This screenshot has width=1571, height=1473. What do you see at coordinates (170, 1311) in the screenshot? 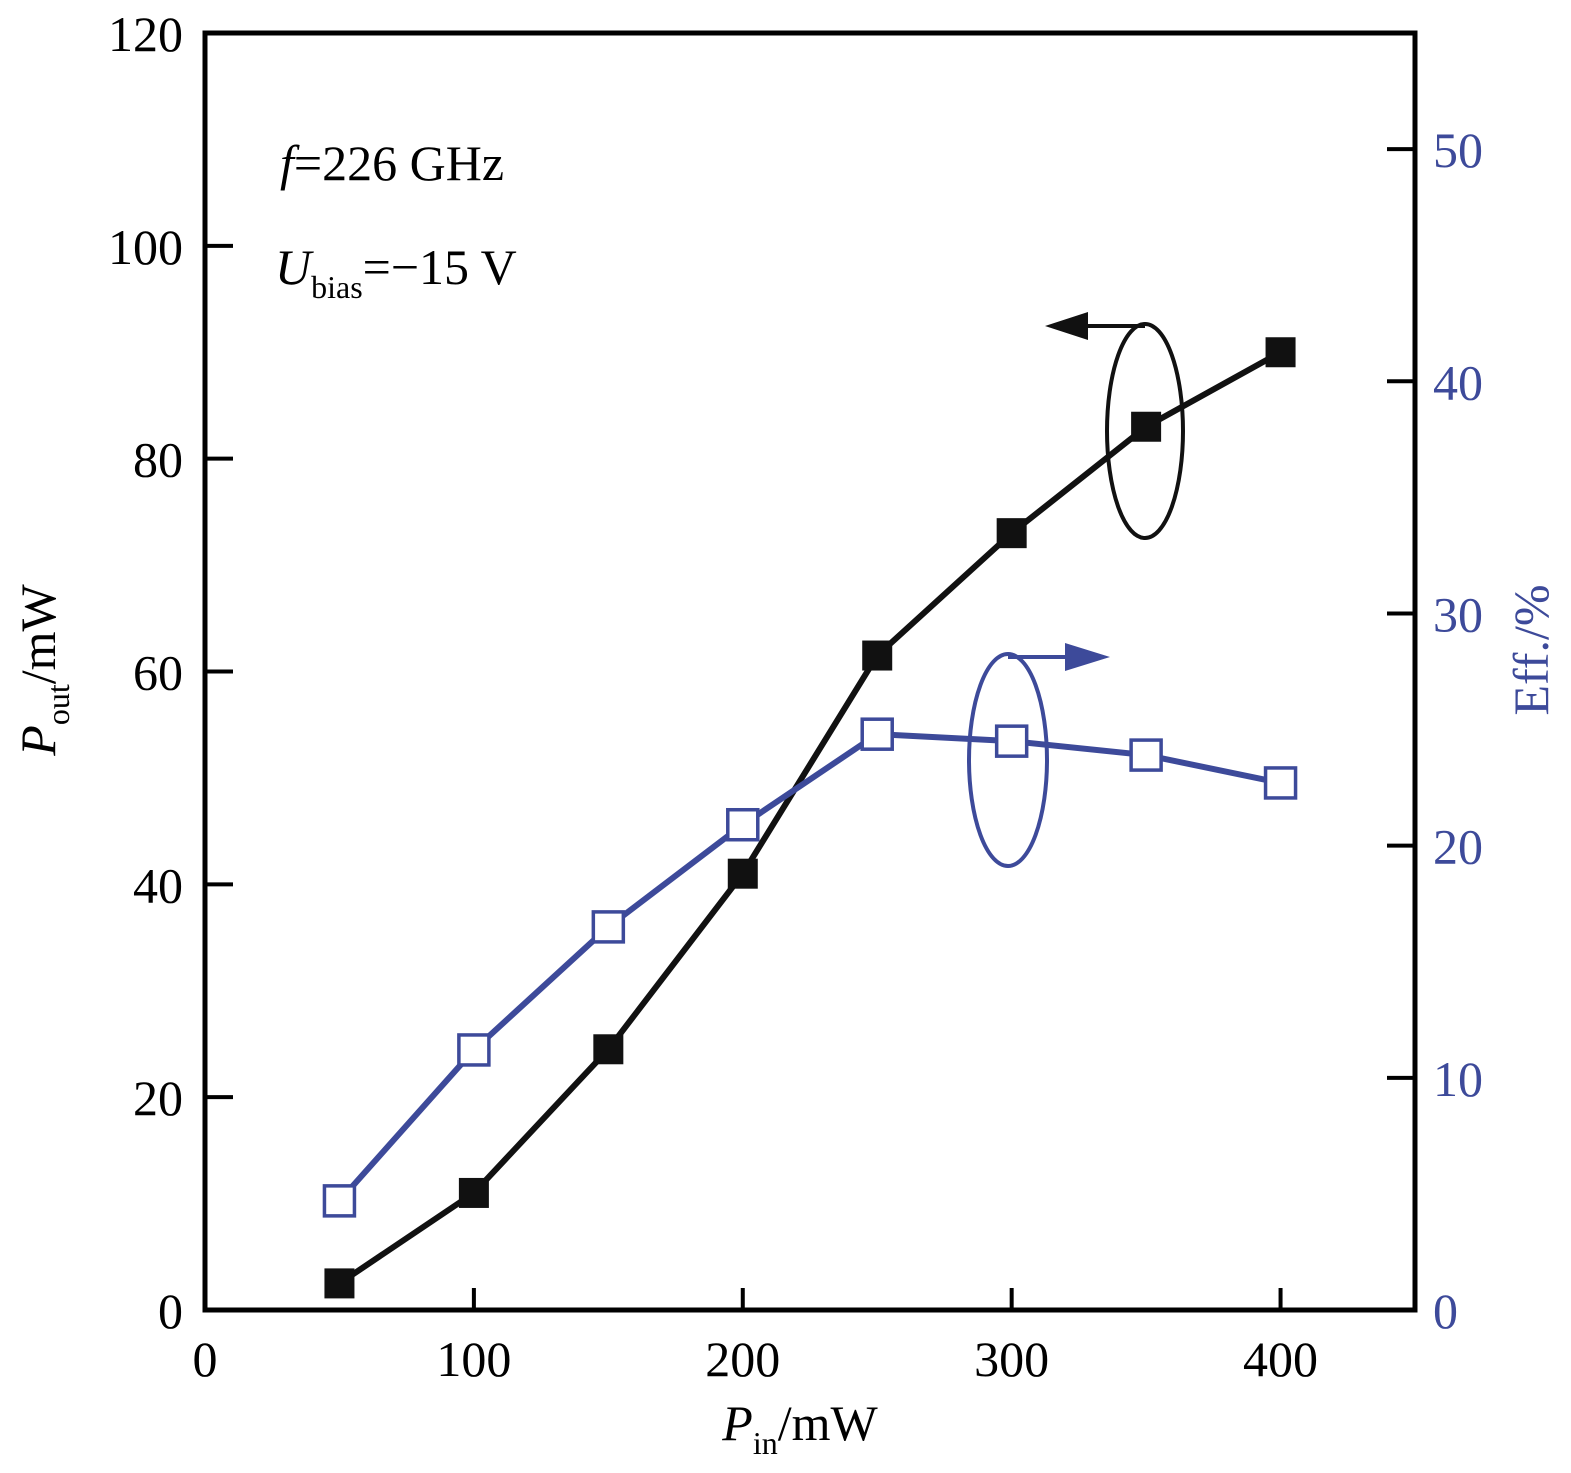
I see `y-tick-label: 0` at bounding box center [170, 1311].